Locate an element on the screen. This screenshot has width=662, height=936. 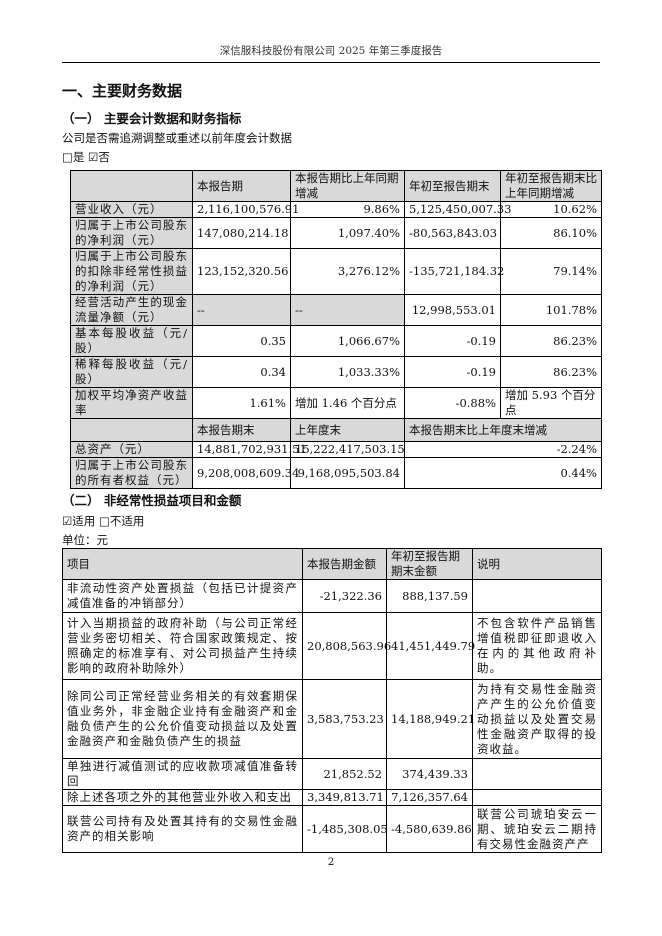
running-header: 深信服科技股份有限公司 2025 年第三季度报告 is located at coordinates (331, 51).